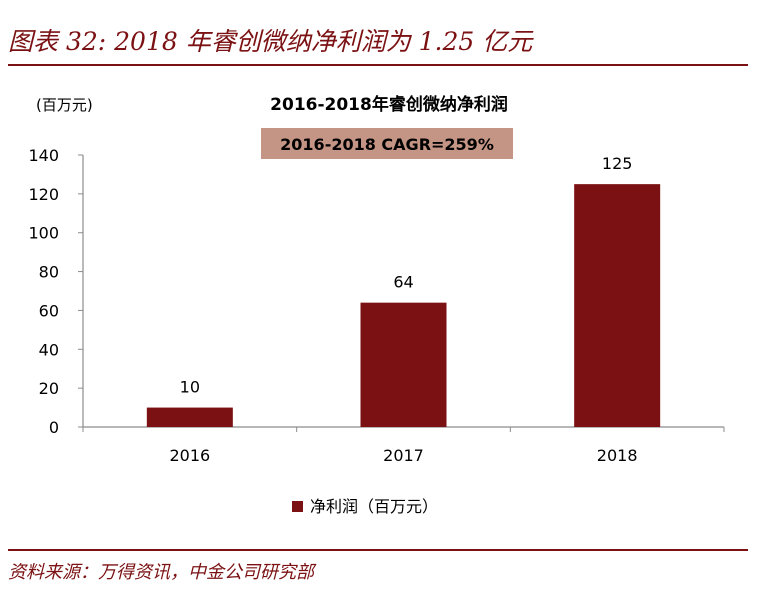  Describe the element at coordinates (43, 233) in the screenshot. I see `y-tick-label: 100` at that location.